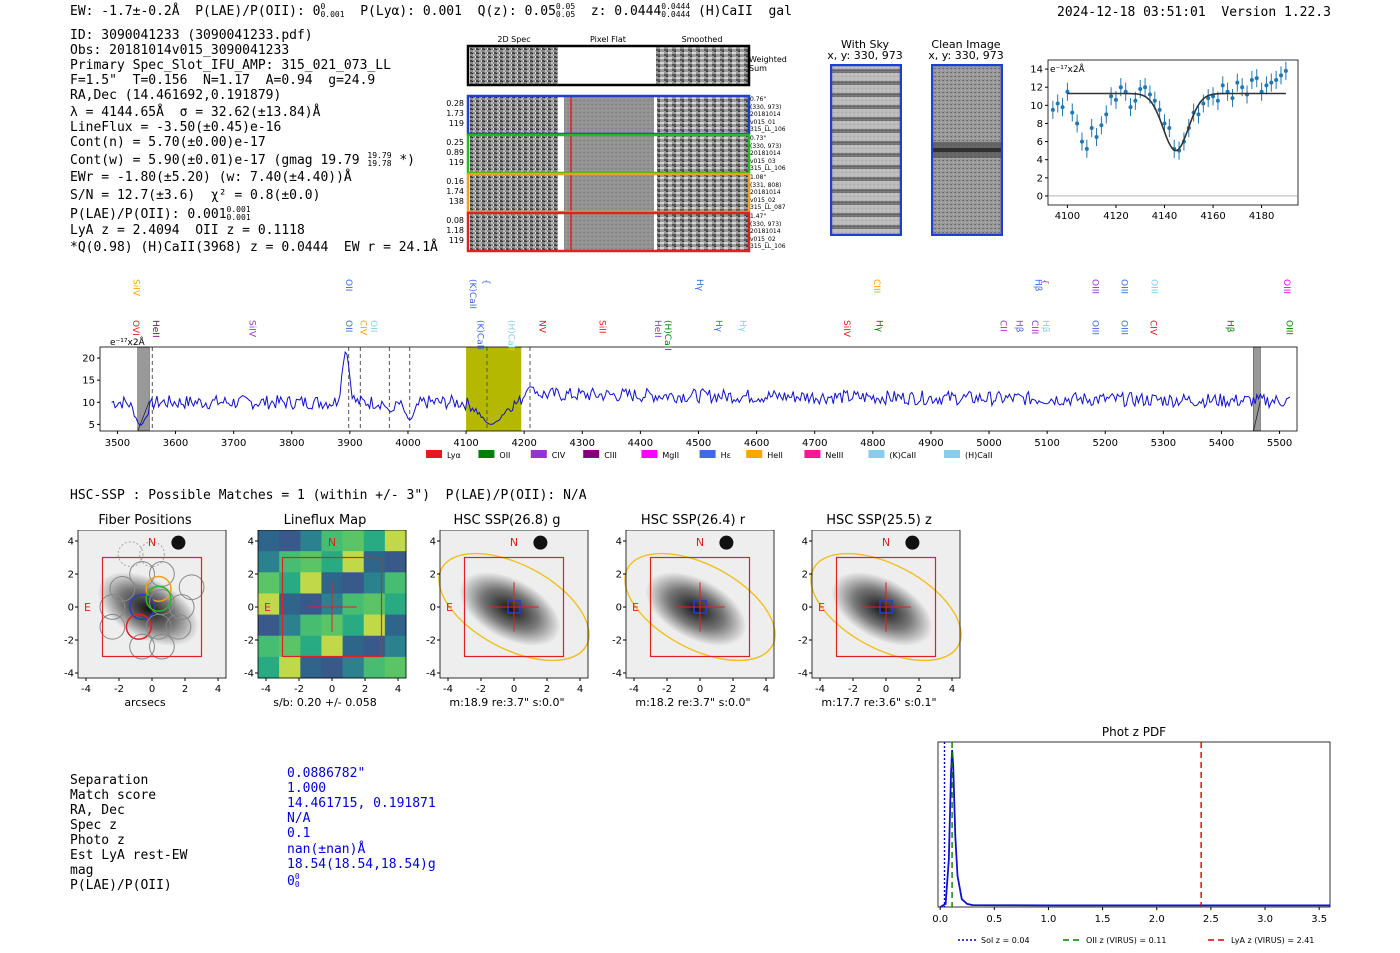 This screenshot has width=1400, height=953. I want to click on spectrum-flux-line, so click(701, 388).